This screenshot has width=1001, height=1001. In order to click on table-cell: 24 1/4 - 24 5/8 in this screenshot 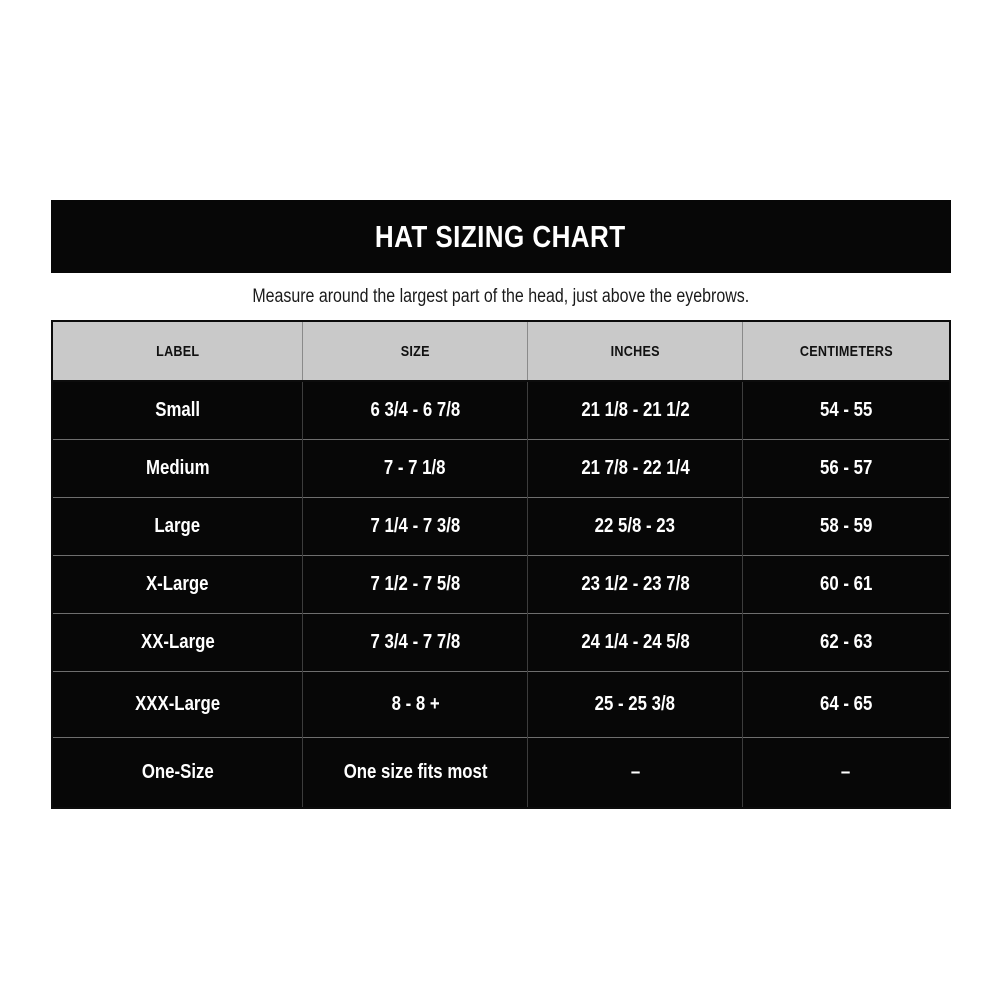, I will do `click(634, 642)`.